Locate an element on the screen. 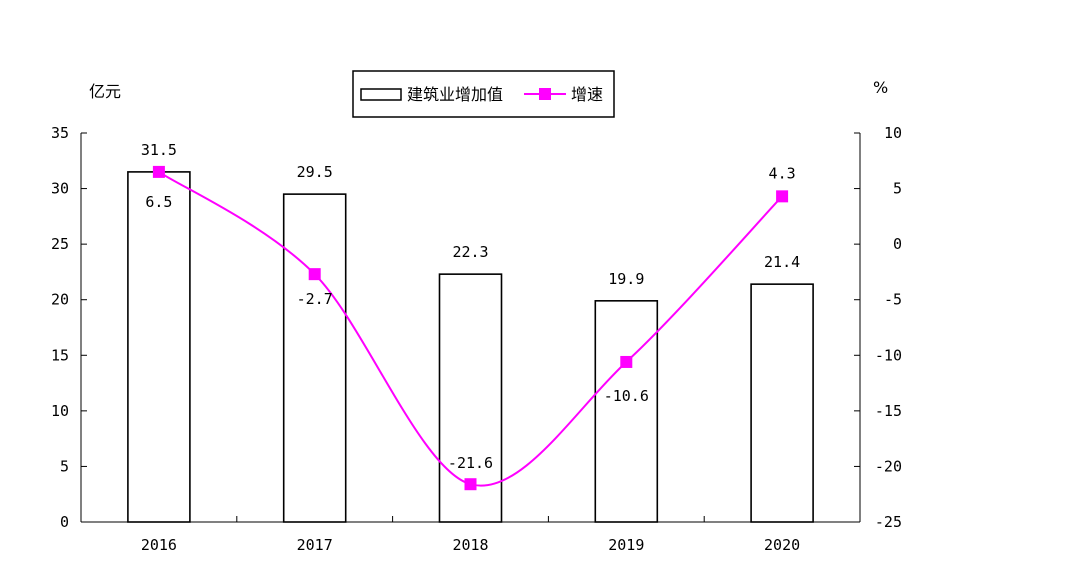 The height and width of the screenshot is (562, 1079). right-axis-tick-label: -15 is located at coordinates (888, 411).